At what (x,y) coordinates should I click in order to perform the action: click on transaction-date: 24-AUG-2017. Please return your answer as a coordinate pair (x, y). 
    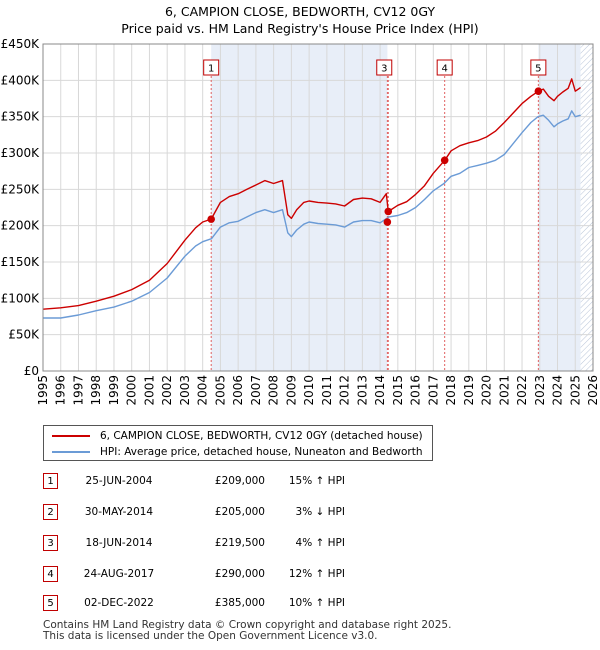
    Looking at the image, I should click on (119, 574).